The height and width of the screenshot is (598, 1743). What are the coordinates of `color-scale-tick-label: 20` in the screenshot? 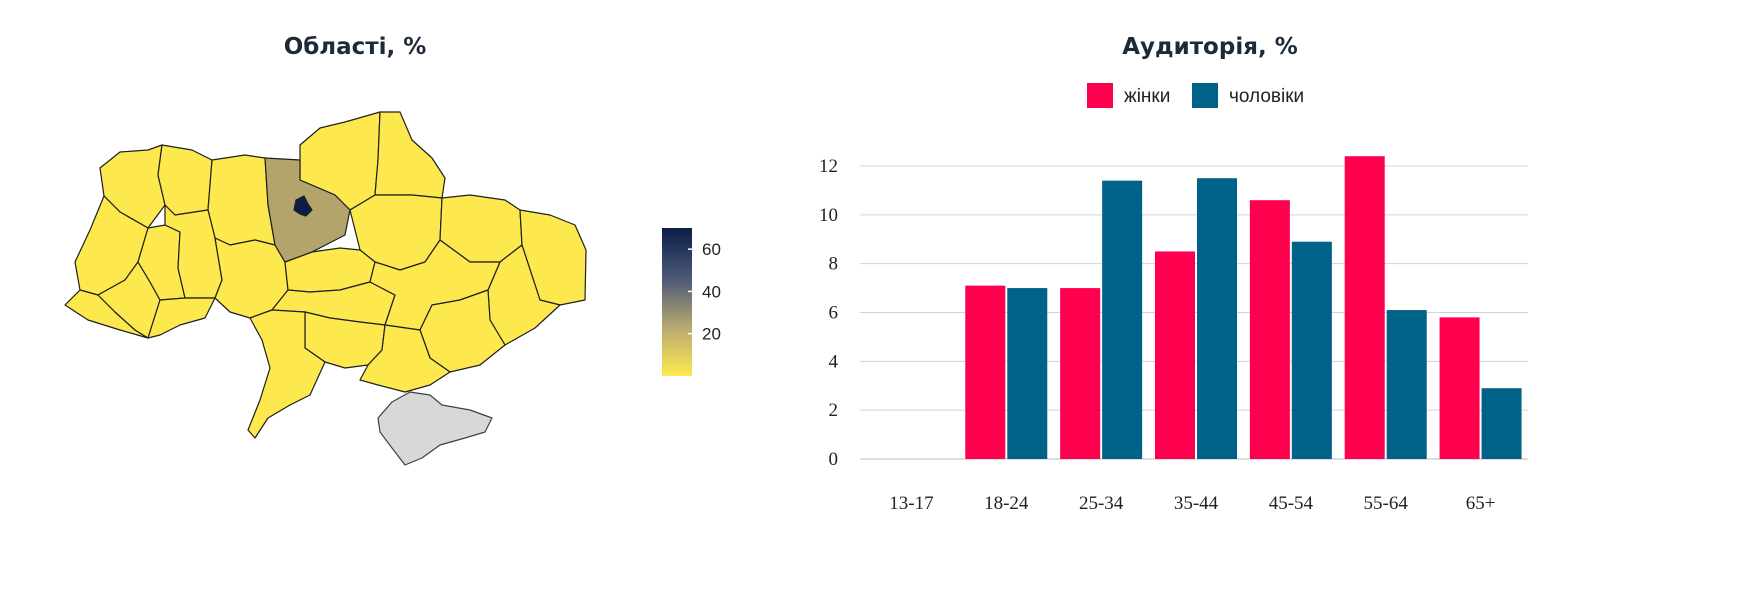 It's located at (711, 334).